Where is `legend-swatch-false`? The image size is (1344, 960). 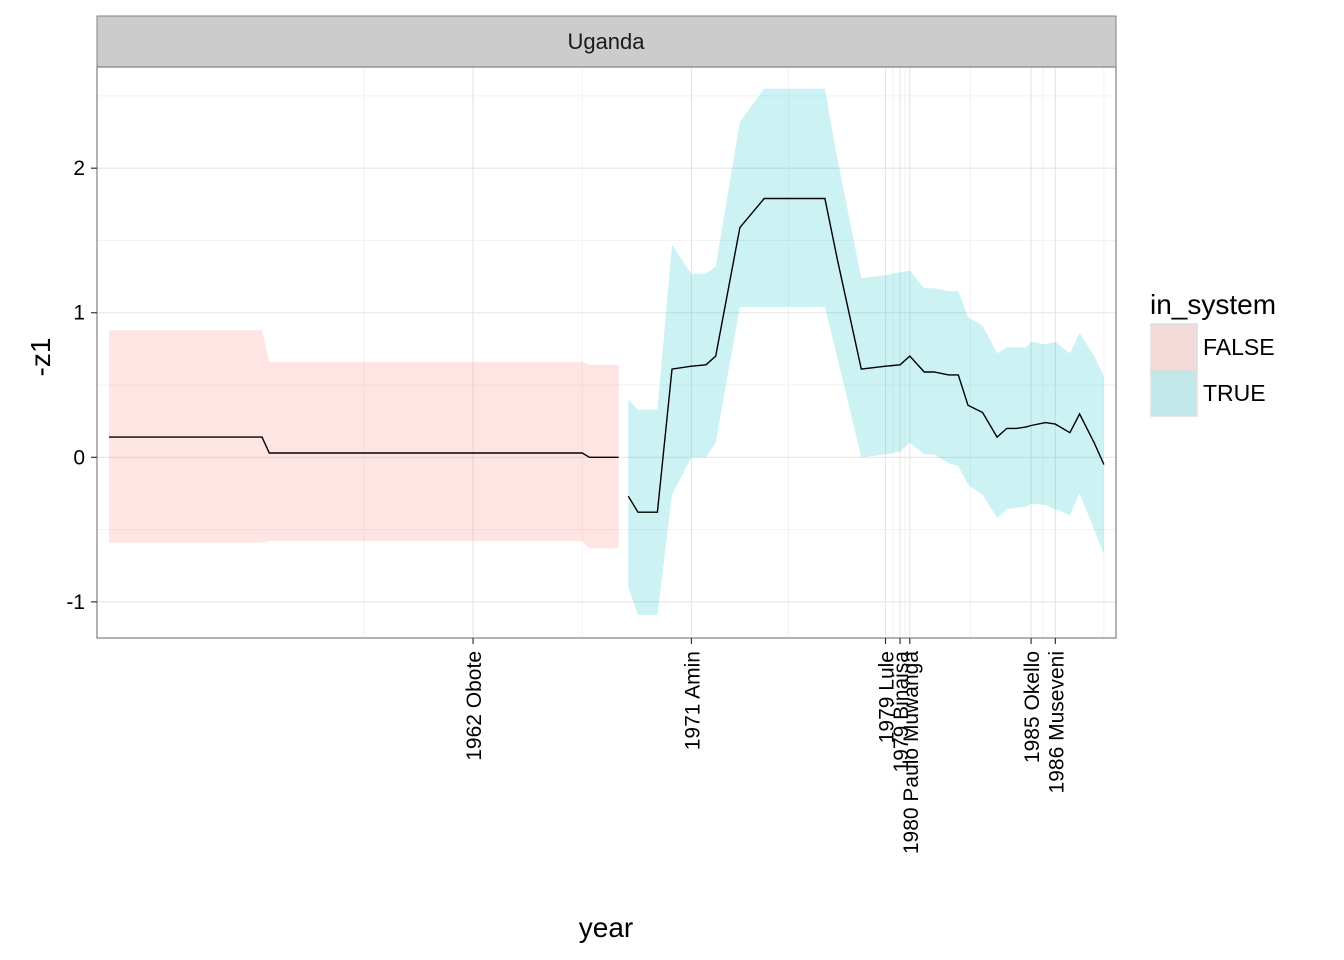
legend-swatch-false is located at coordinates (1174, 347).